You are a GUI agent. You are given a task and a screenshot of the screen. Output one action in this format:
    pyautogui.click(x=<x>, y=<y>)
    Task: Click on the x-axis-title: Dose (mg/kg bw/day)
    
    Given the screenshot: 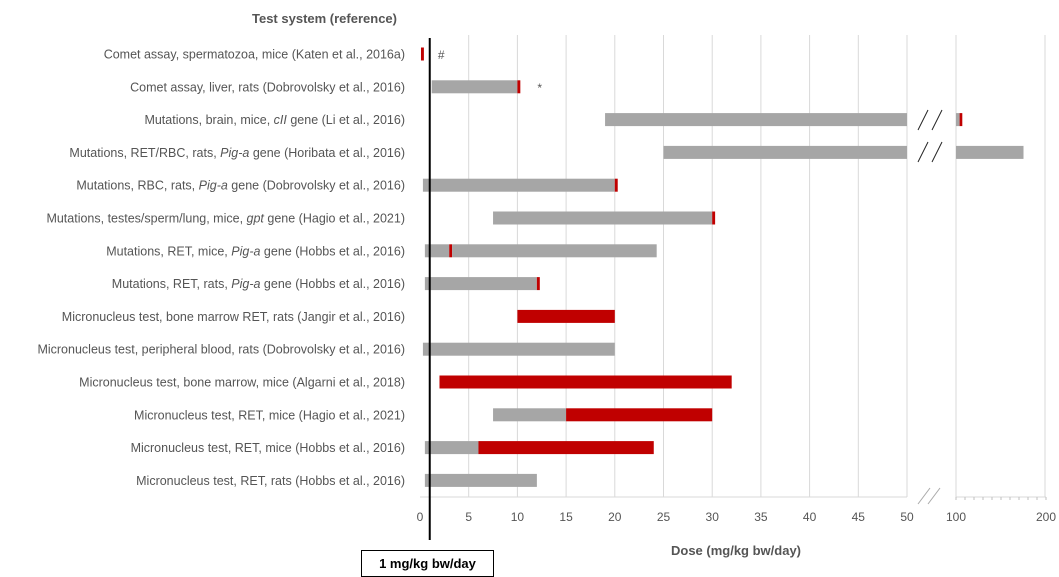 What is the action you would take?
    pyautogui.click(x=736, y=550)
    